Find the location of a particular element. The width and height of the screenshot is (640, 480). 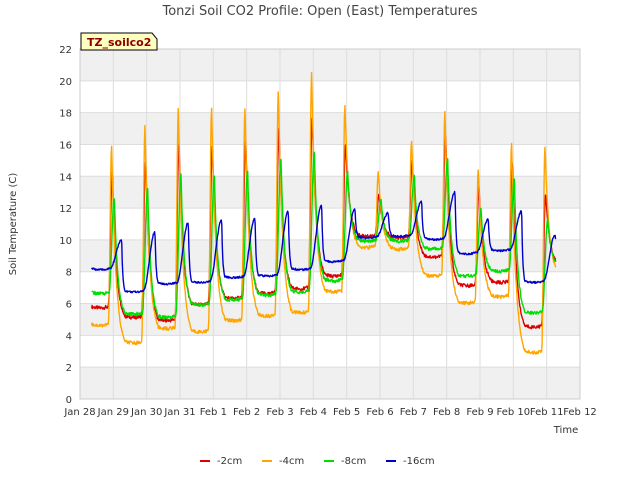

legend-label: -2cm is located at coordinates (229, 461).